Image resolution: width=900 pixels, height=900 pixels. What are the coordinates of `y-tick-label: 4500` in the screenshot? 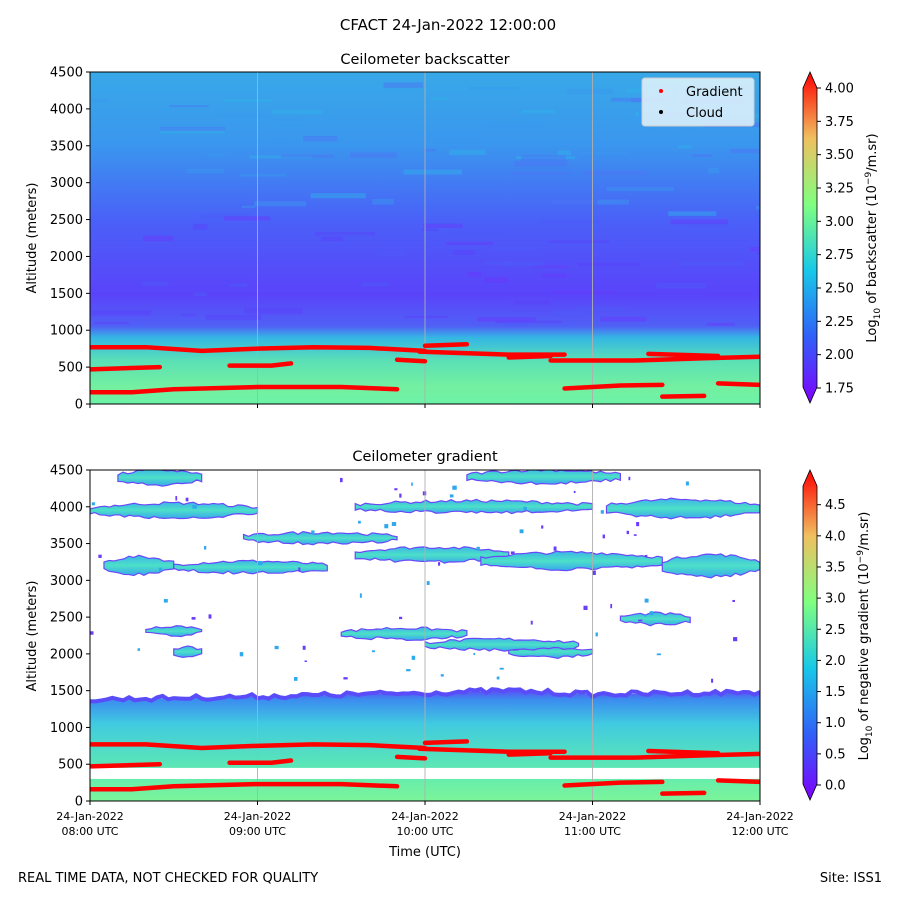 It's located at (66, 471).